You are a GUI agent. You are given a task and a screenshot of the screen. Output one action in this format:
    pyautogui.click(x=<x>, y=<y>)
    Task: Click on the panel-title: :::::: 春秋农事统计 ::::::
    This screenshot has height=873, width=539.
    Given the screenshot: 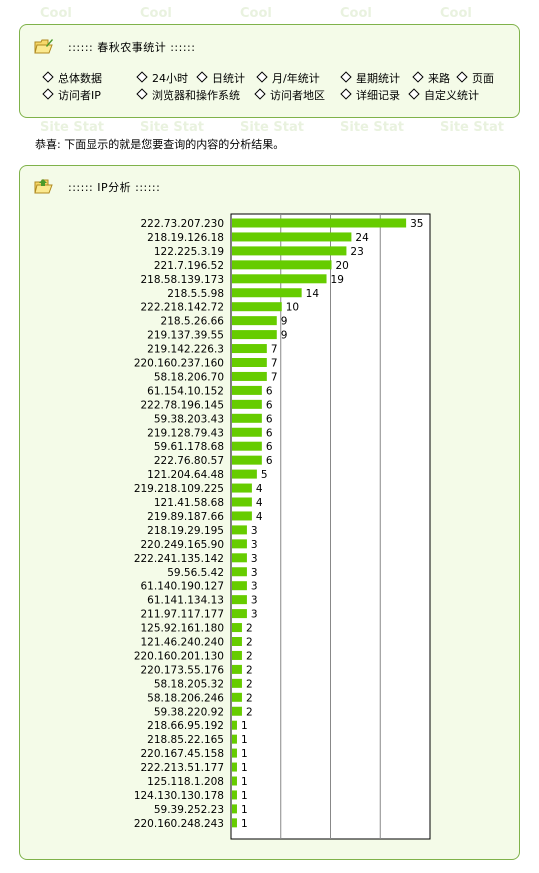 What is the action you would take?
    pyautogui.click(x=132, y=47)
    